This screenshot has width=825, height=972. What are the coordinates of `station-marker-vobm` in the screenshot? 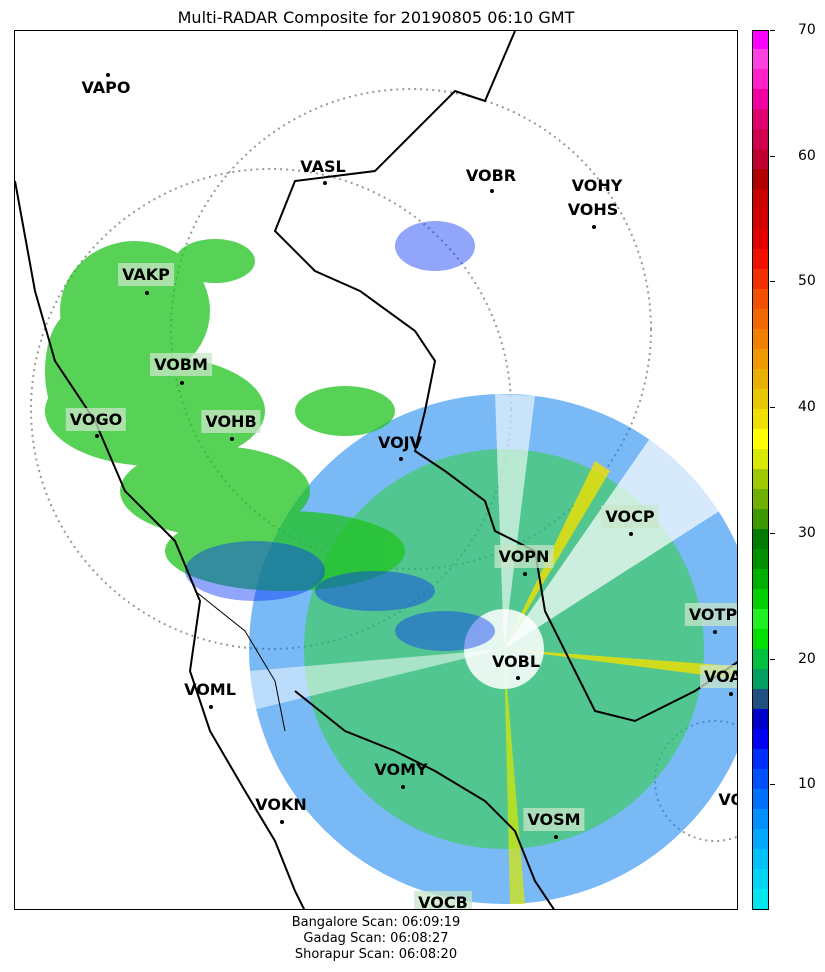 It's located at (182, 383).